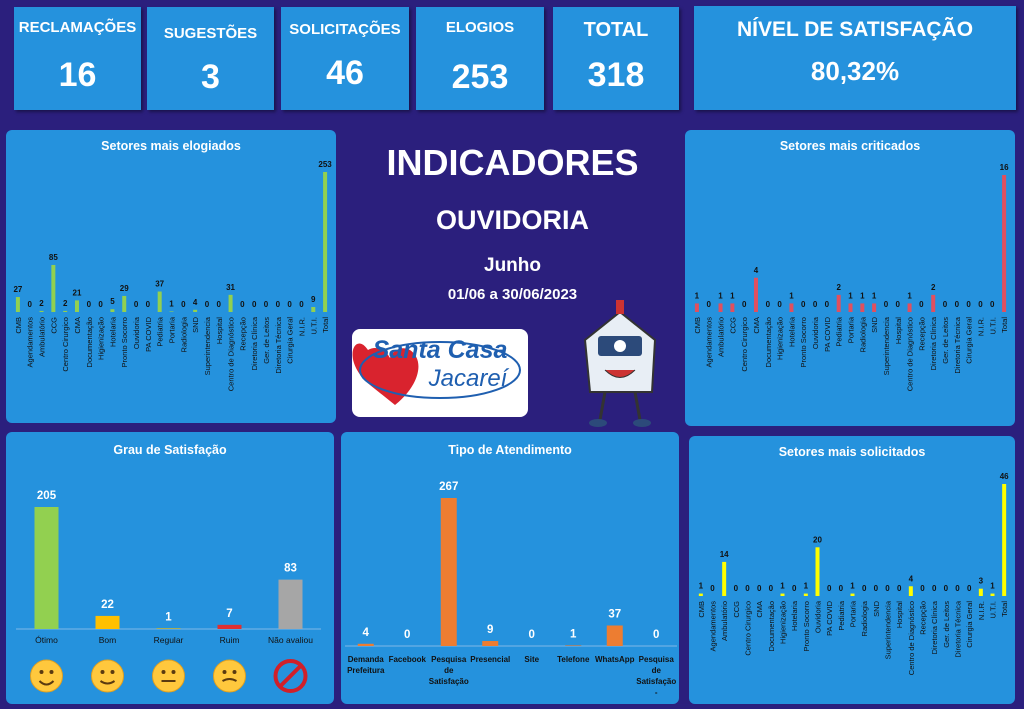  What do you see at coordinates (229, 676) in the screenshot?
I see `emoji-face` at bounding box center [229, 676].